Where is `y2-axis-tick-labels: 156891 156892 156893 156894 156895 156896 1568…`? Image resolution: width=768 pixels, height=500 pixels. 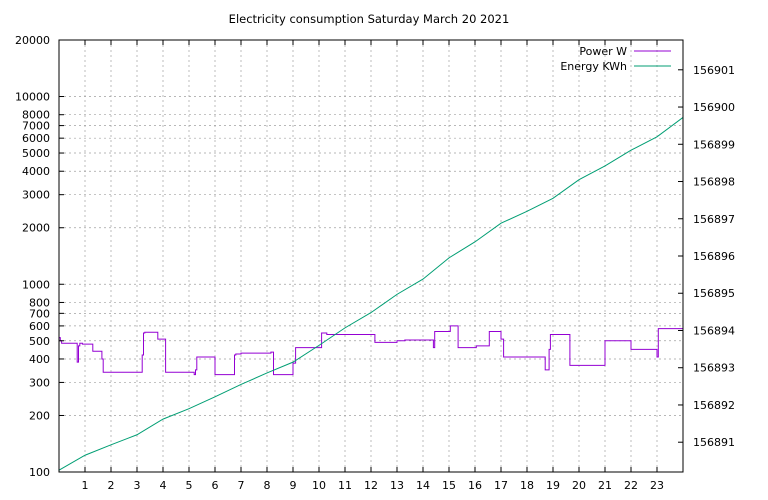
y2-axis-tick-labels: 156891 156892 156893 156894 156895 156896 1568… is located at coordinates (714, 256).